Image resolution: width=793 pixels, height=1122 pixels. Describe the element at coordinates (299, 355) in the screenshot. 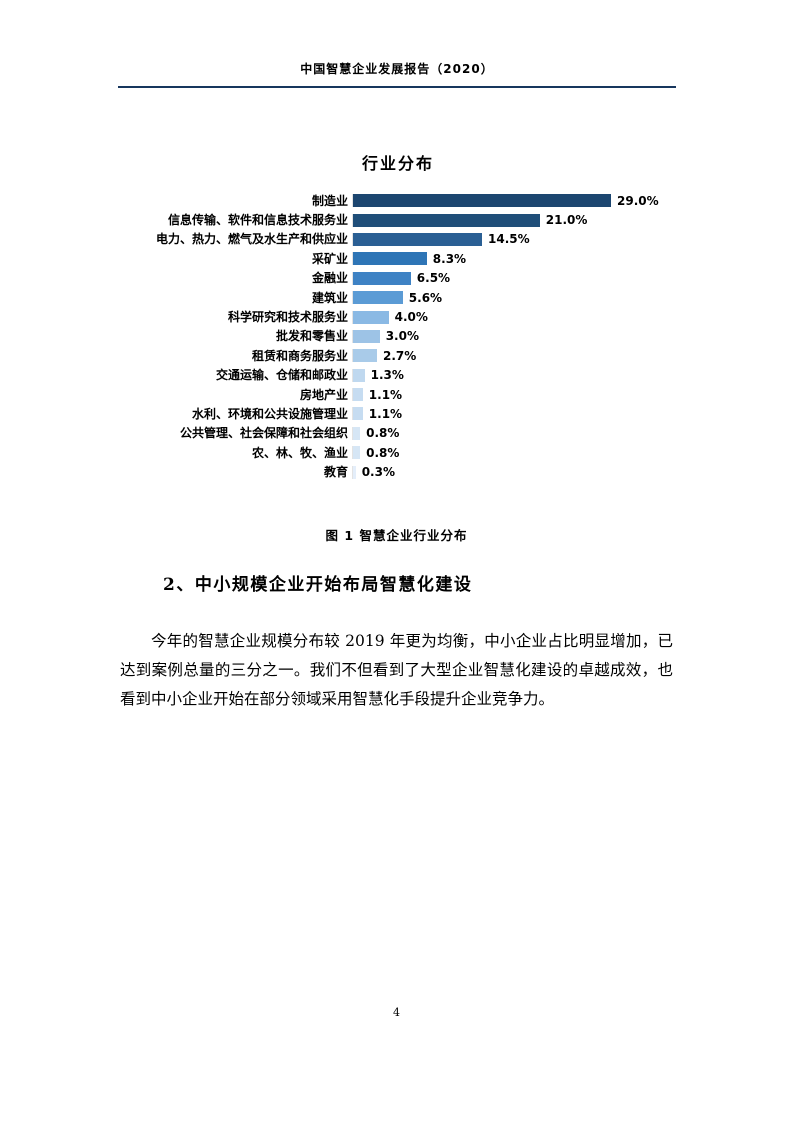

I see `bar-category-label: 租赁和商务服务业` at that location.